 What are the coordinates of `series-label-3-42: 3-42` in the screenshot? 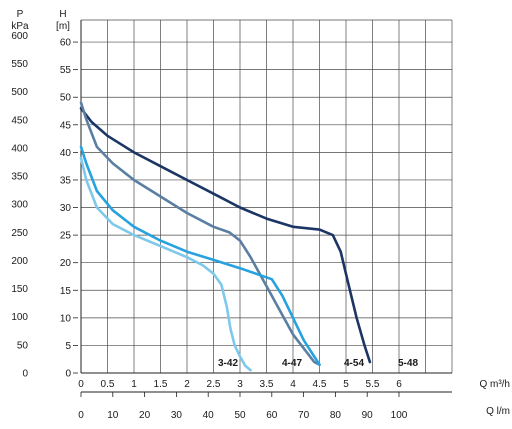 It's located at (228, 363).